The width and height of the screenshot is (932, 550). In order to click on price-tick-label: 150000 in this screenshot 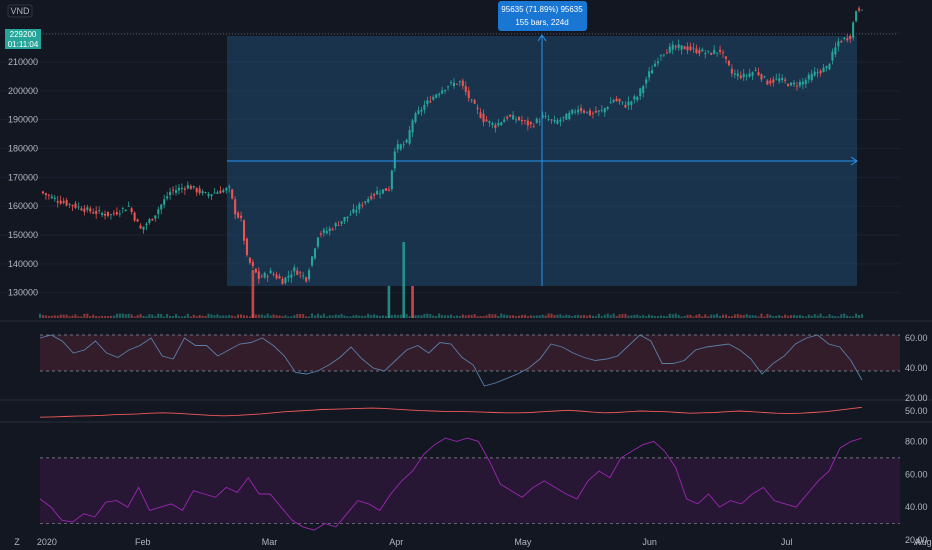, I will do `click(23, 235)`.